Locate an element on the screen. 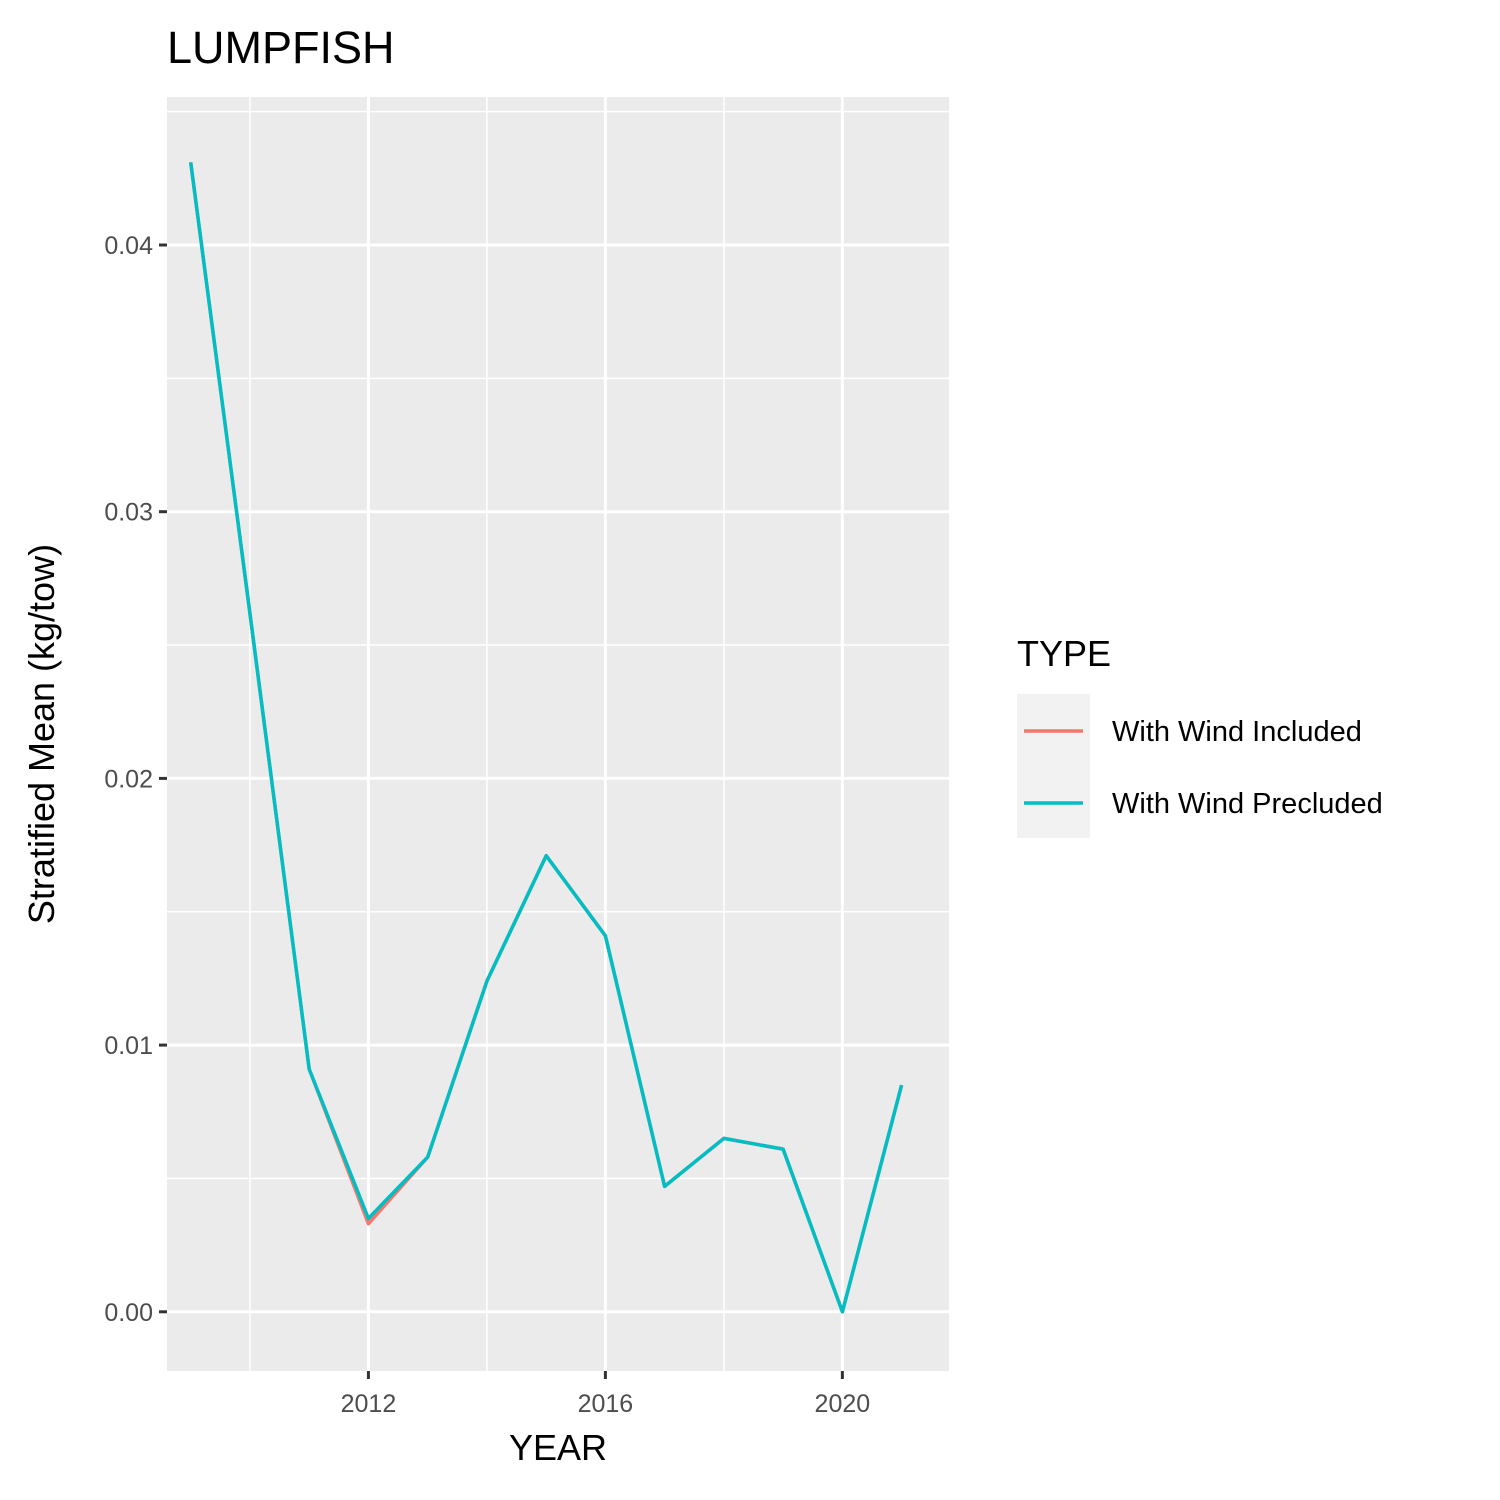 The width and height of the screenshot is (1500, 1500). legend-label-2: With Wind Precluded is located at coordinates (1247, 804).